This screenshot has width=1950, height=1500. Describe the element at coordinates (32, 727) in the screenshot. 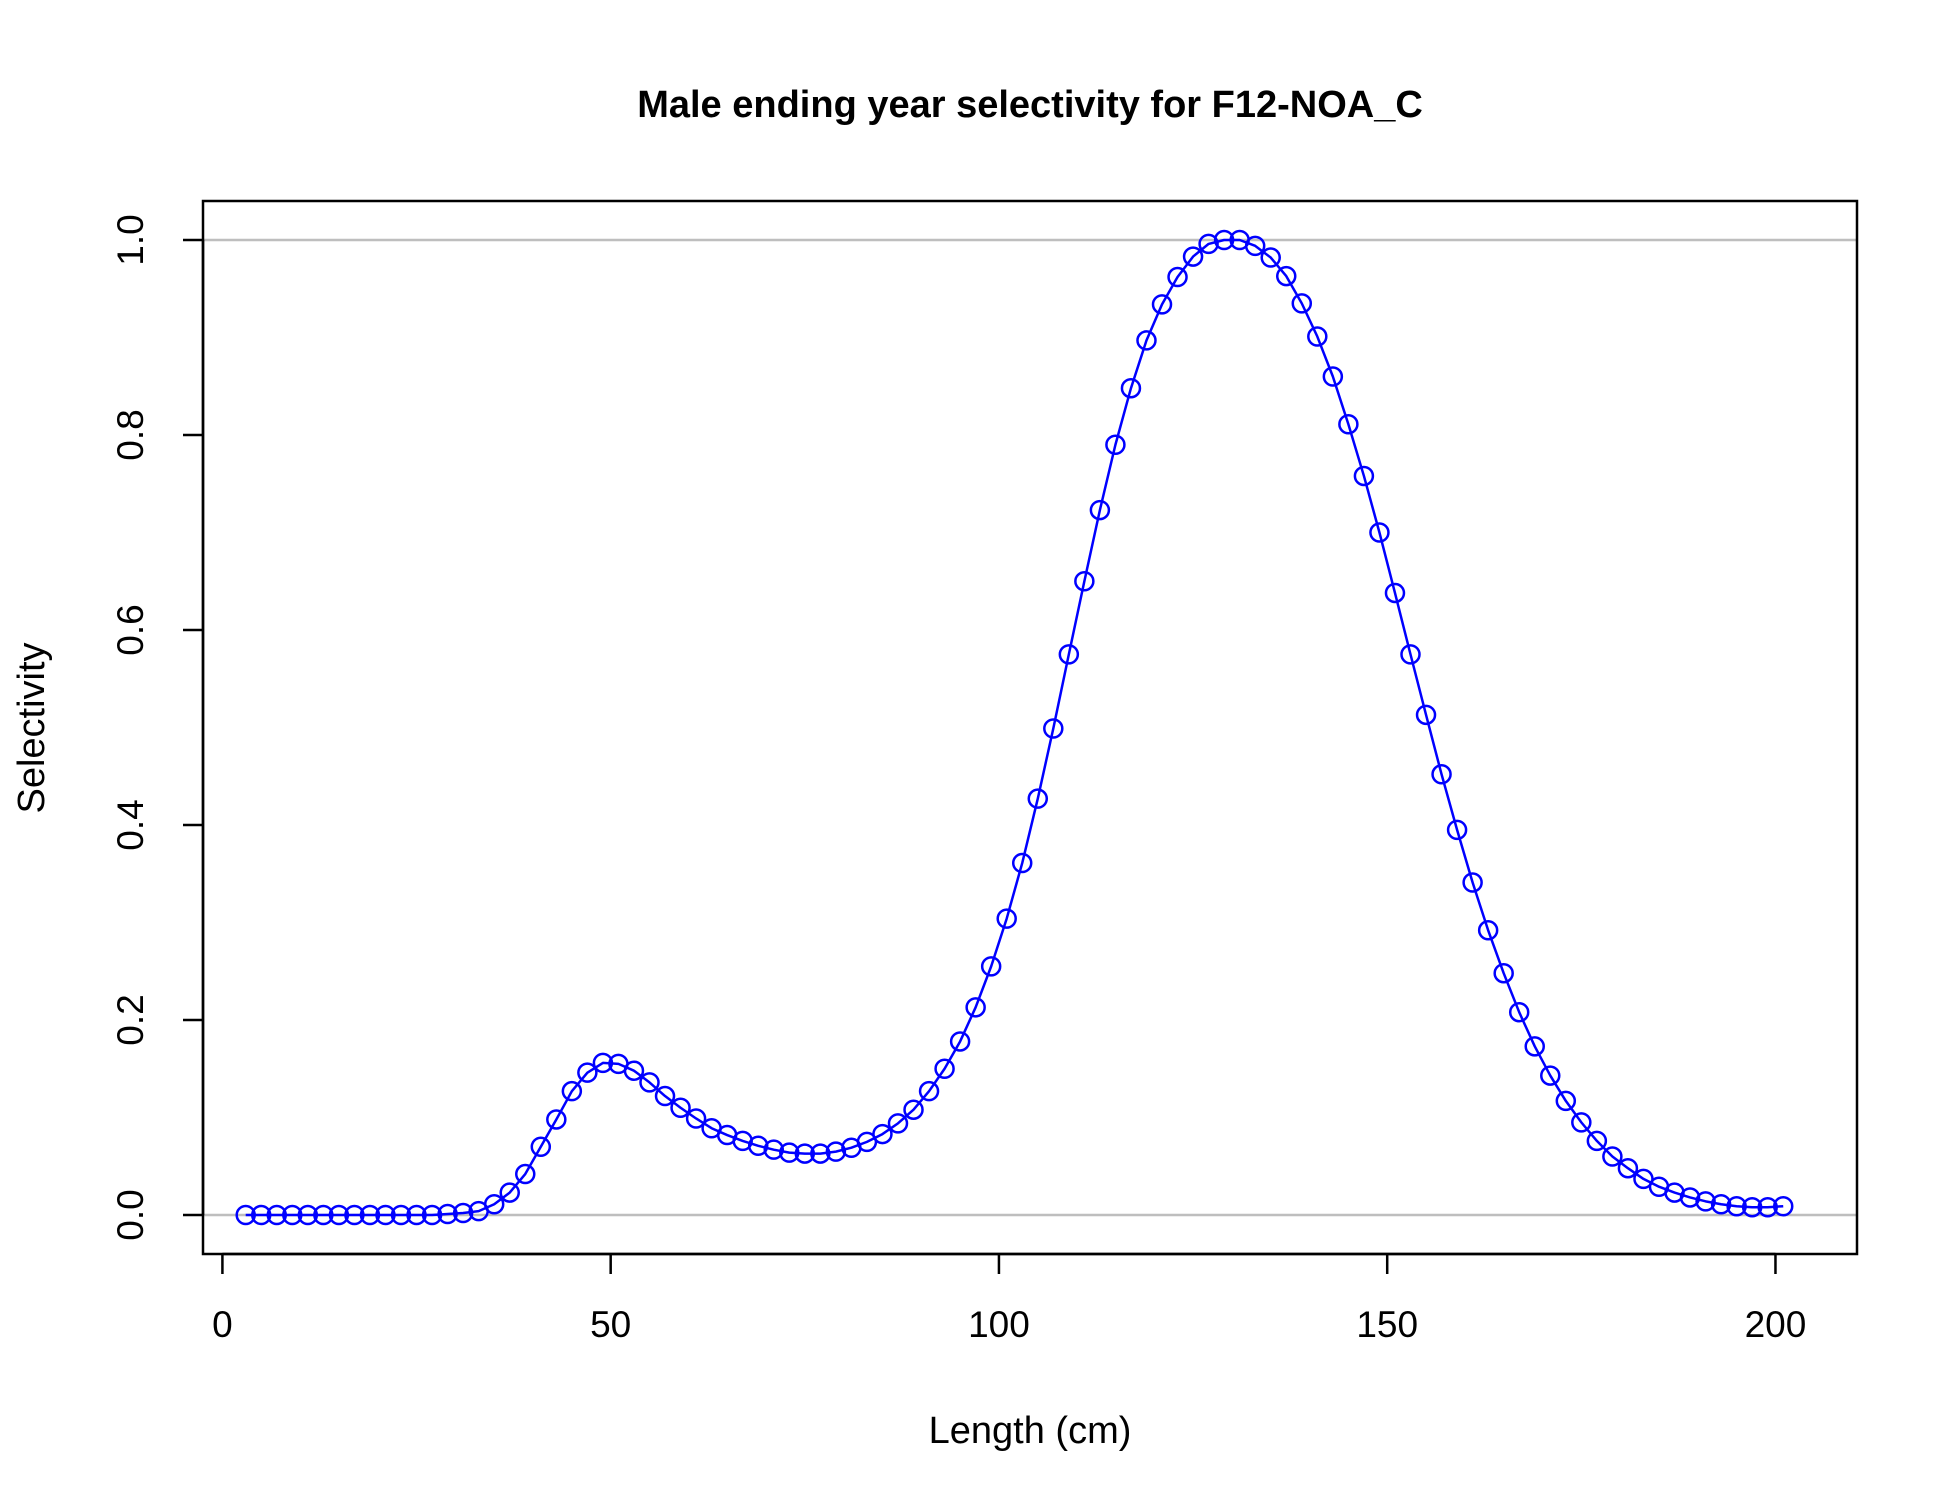

I see `y-axis-label: Selectivity` at that location.